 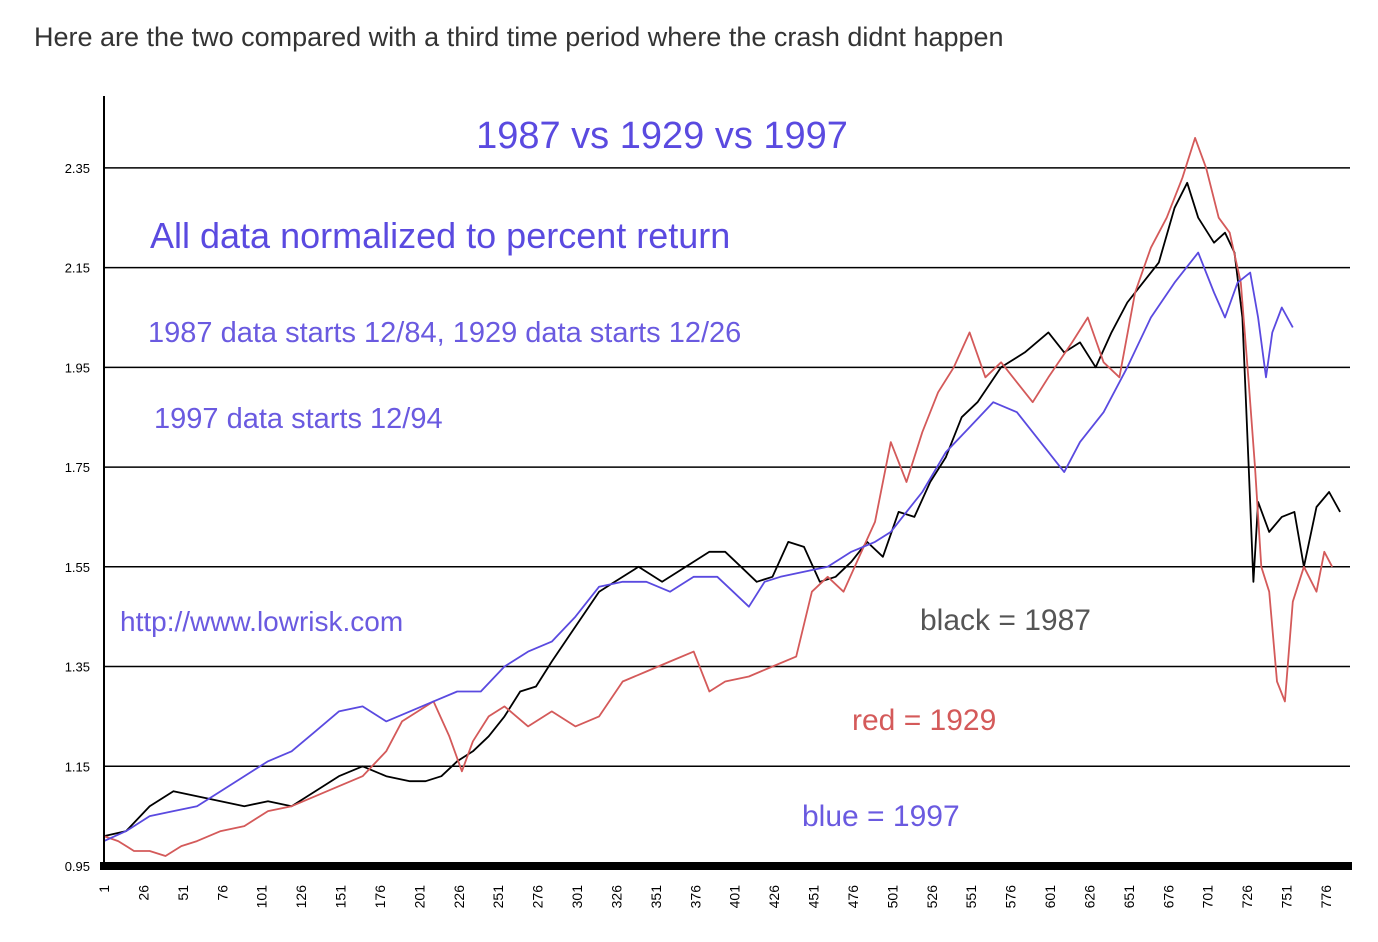 What do you see at coordinates (695, 897) in the screenshot?
I see `x-tick-label: 376` at bounding box center [695, 897].